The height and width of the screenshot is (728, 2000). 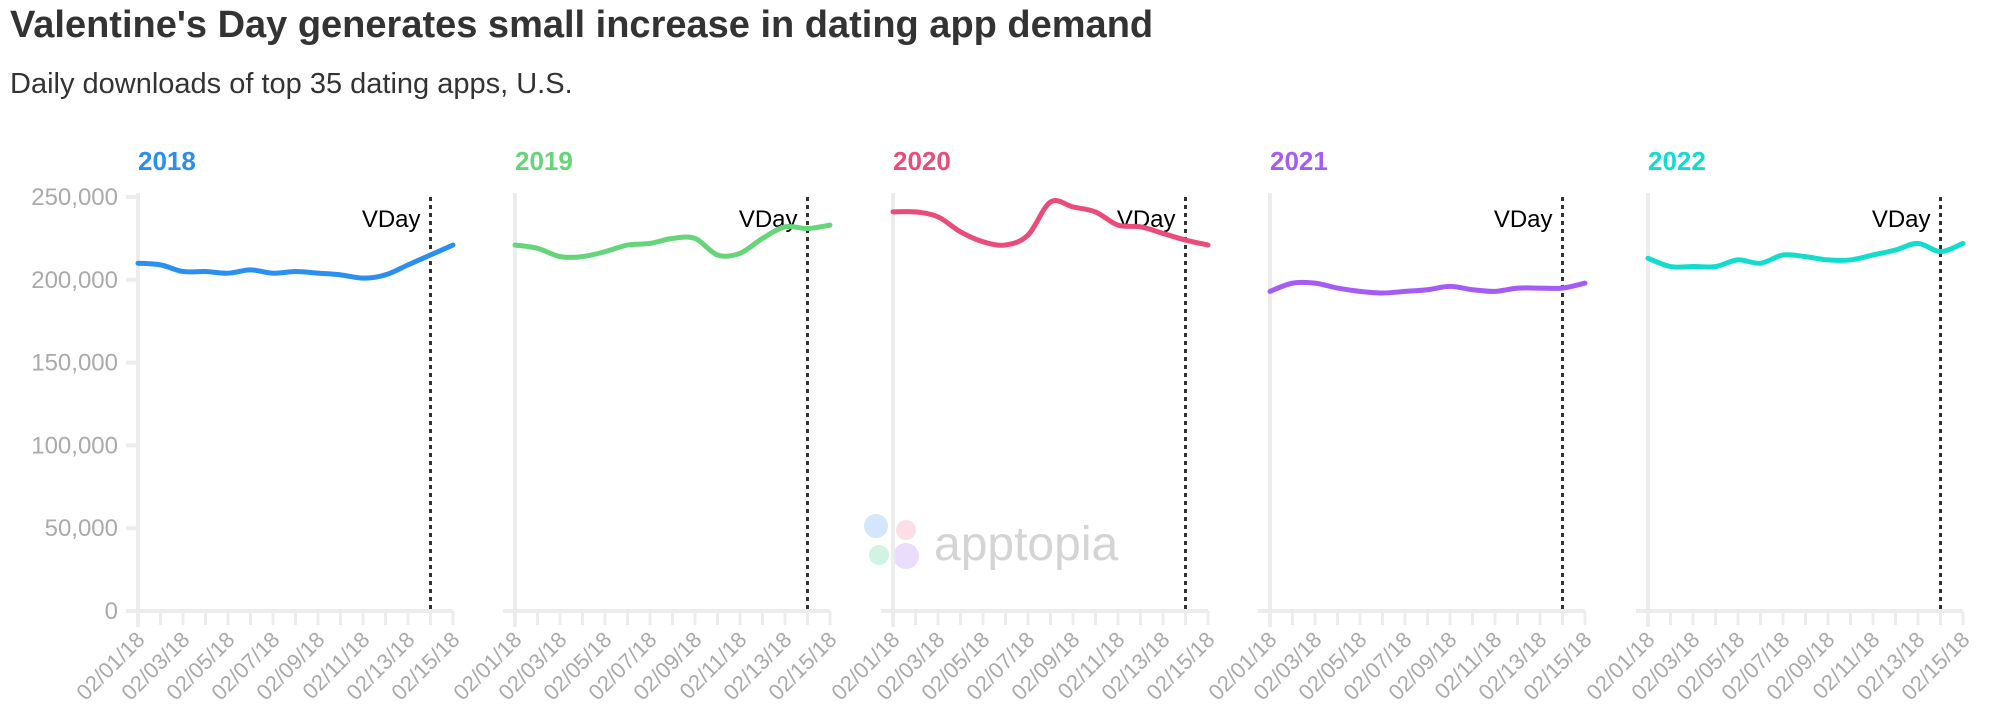 What do you see at coordinates (167, 161) in the screenshot?
I see `panel-year-label: 2018` at bounding box center [167, 161].